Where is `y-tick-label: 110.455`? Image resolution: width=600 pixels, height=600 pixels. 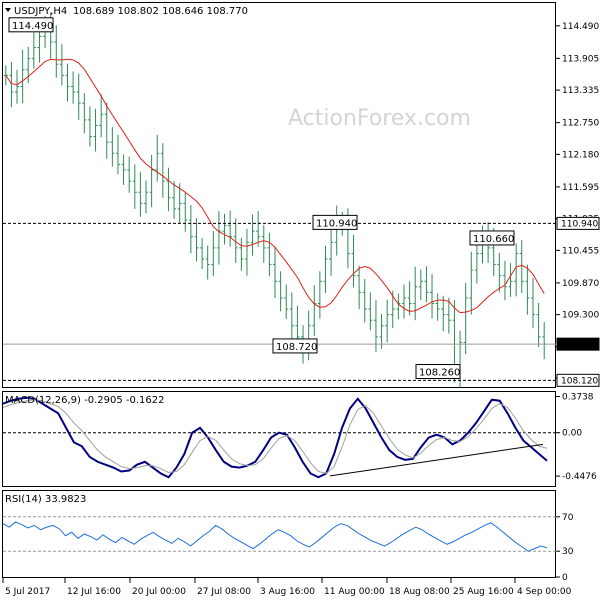
y-tick-label: 110.455 is located at coordinates (580, 251).